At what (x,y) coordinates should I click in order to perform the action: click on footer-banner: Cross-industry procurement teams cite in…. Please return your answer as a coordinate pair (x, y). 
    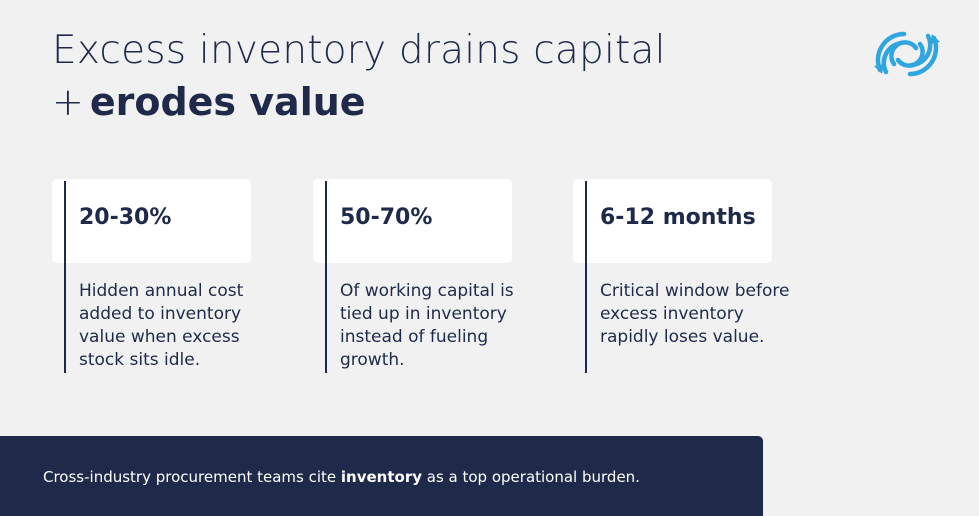
    Looking at the image, I should click on (381, 476).